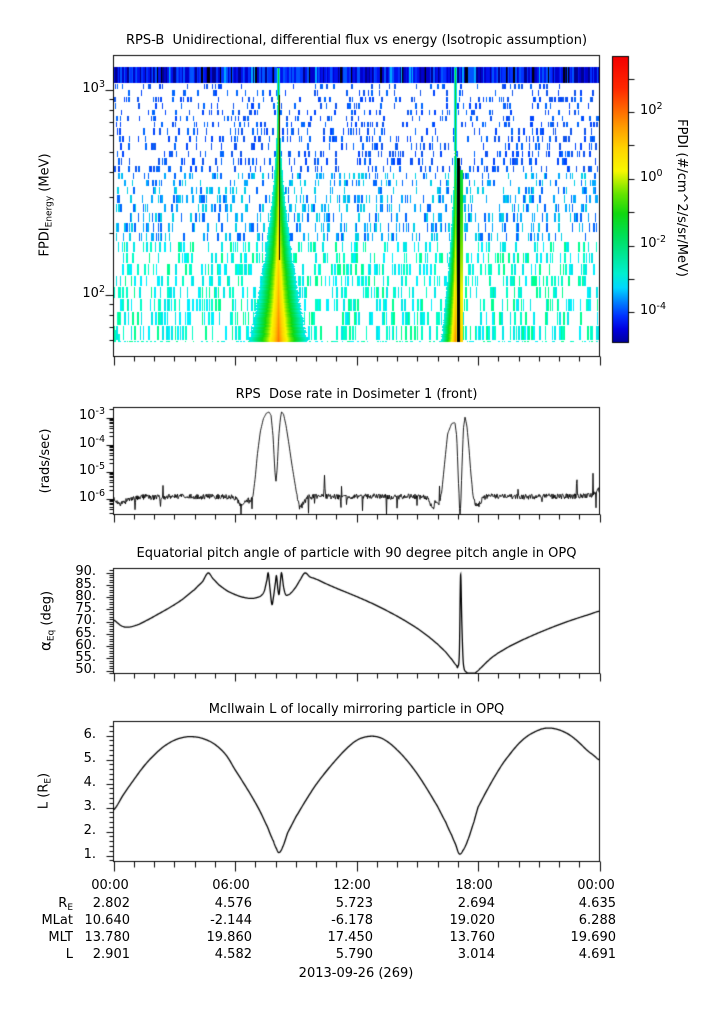 Image resolution: width=725 pixels, height=1019 pixels. What do you see at coordinates (231, 885) in the screenshot?
I see `time-label-0600: 06:00` at bounding box center [231, 885].